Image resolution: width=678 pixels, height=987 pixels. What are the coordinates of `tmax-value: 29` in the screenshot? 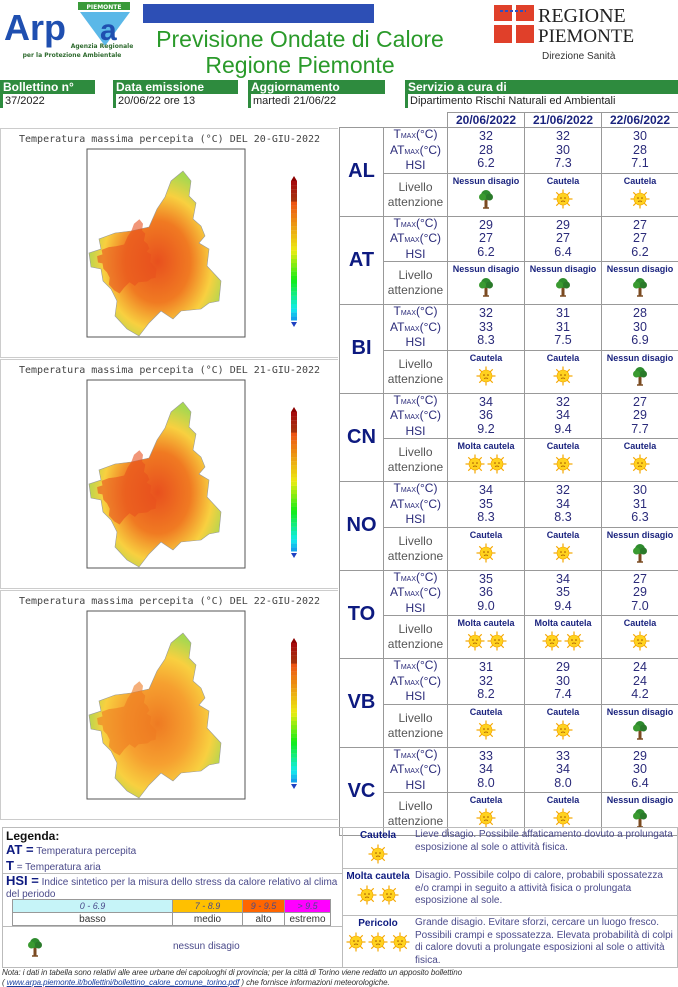 It's located at (640, 755).